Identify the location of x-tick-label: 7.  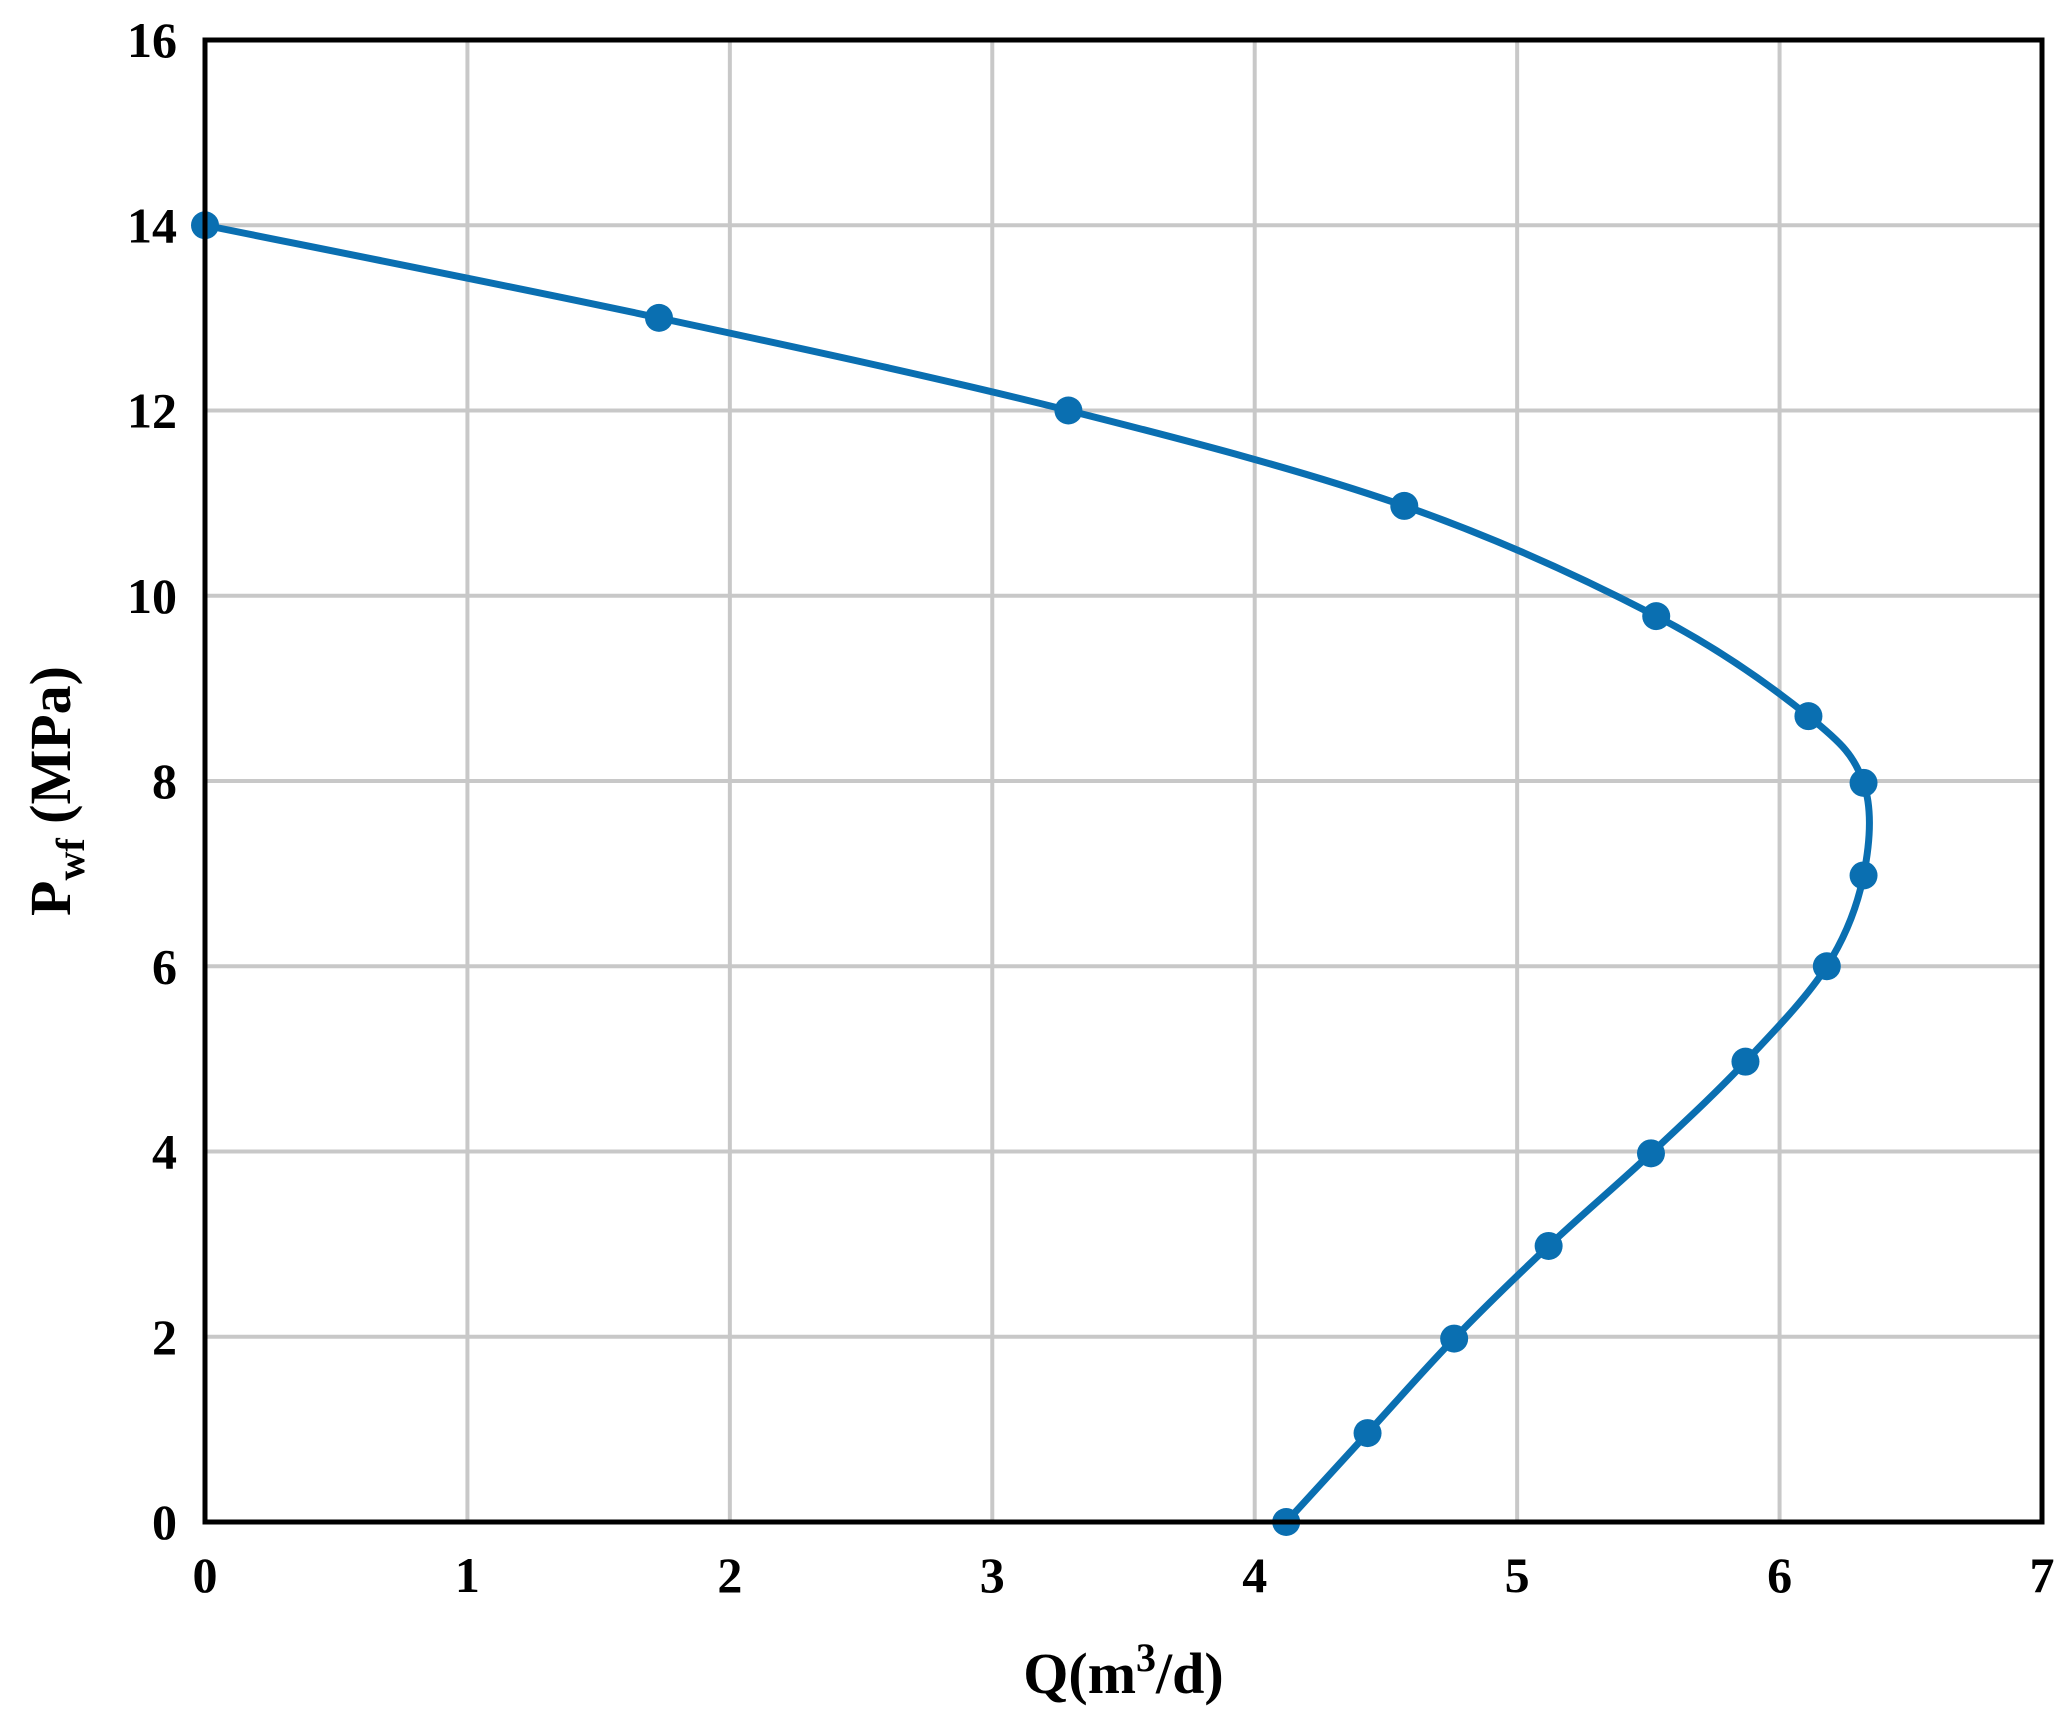
(2042, 1575).